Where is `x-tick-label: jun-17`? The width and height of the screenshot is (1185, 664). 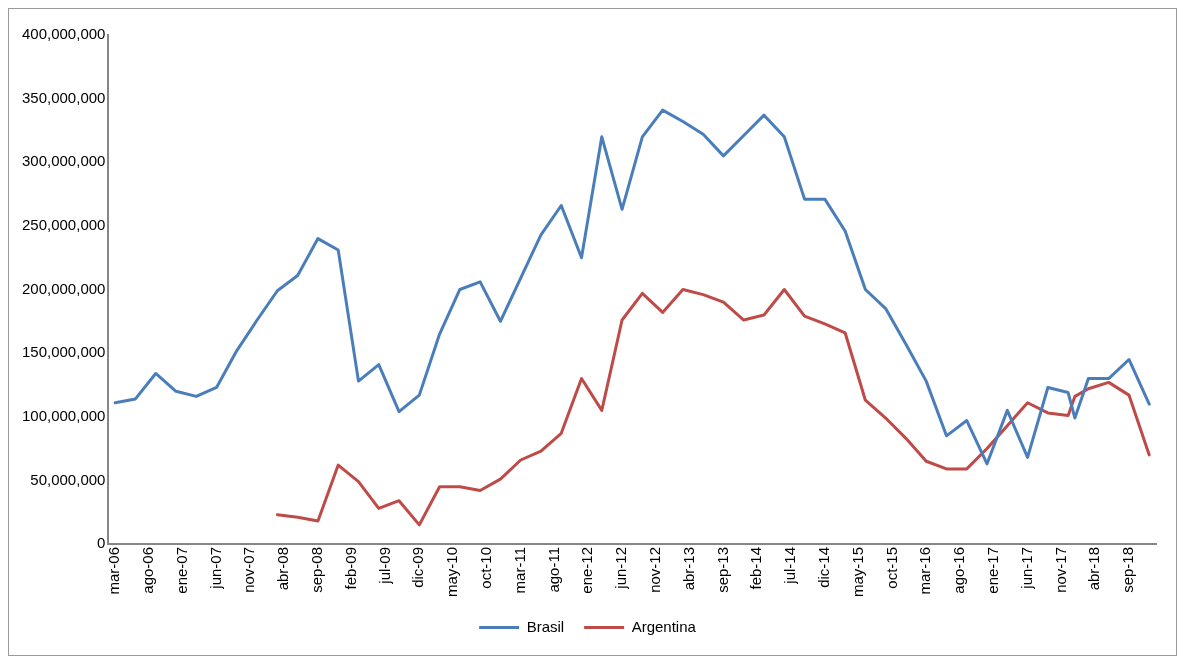
x-tick-label: jun-17 is located at coordinates (1026, 568).